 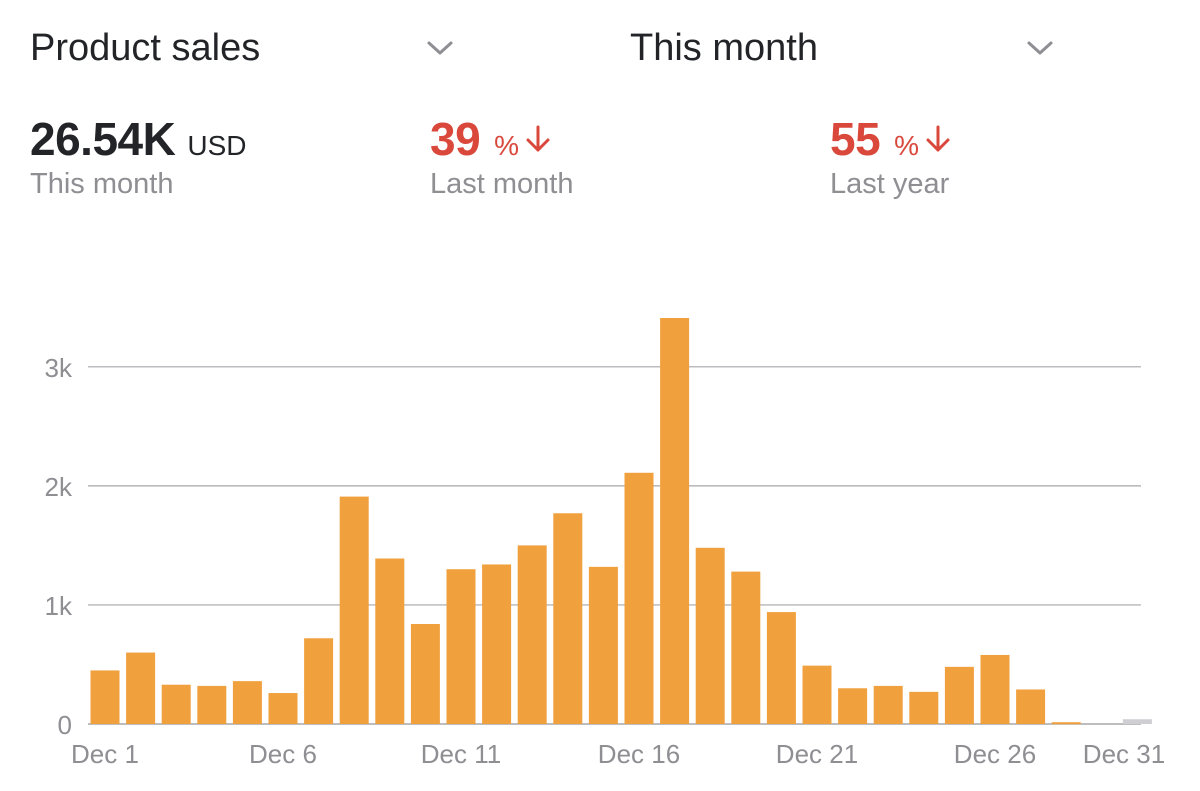 What do you see at coordinates (890, 156) in the screenshot?
I see `stat-last-year: 55 % Last year` at bounding box center [890, 156].